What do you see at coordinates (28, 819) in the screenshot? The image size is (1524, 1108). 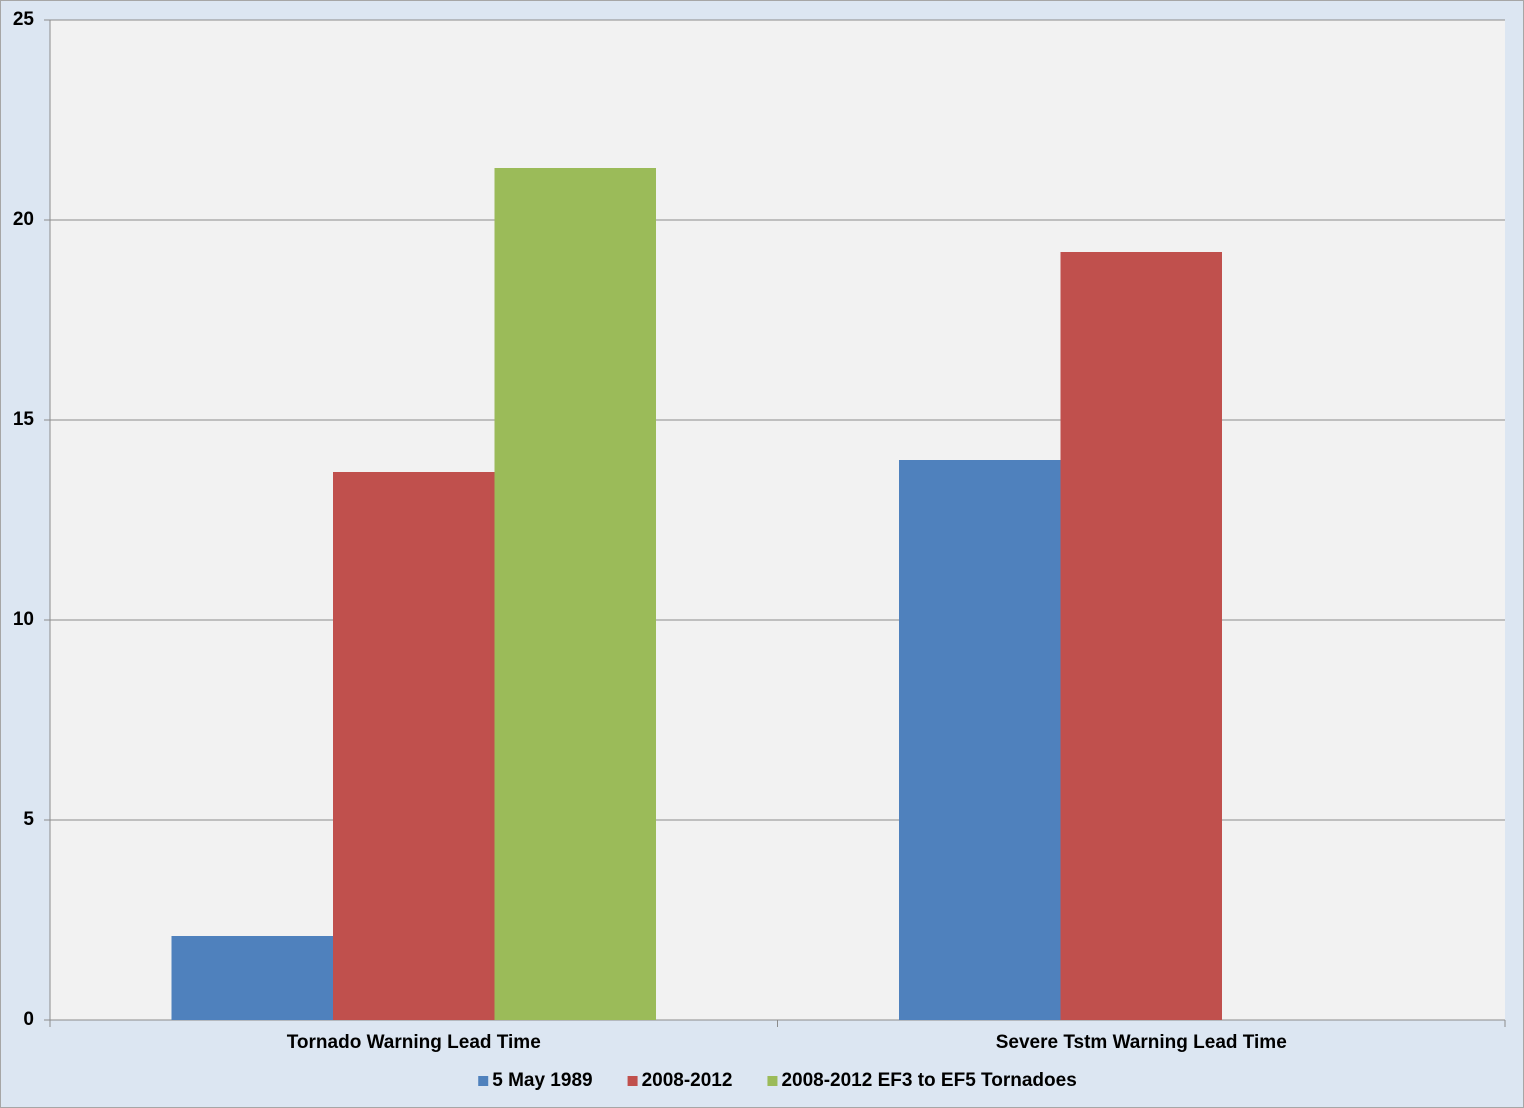 I see `y-tick-label: 5` at bounding box center [28, 819].